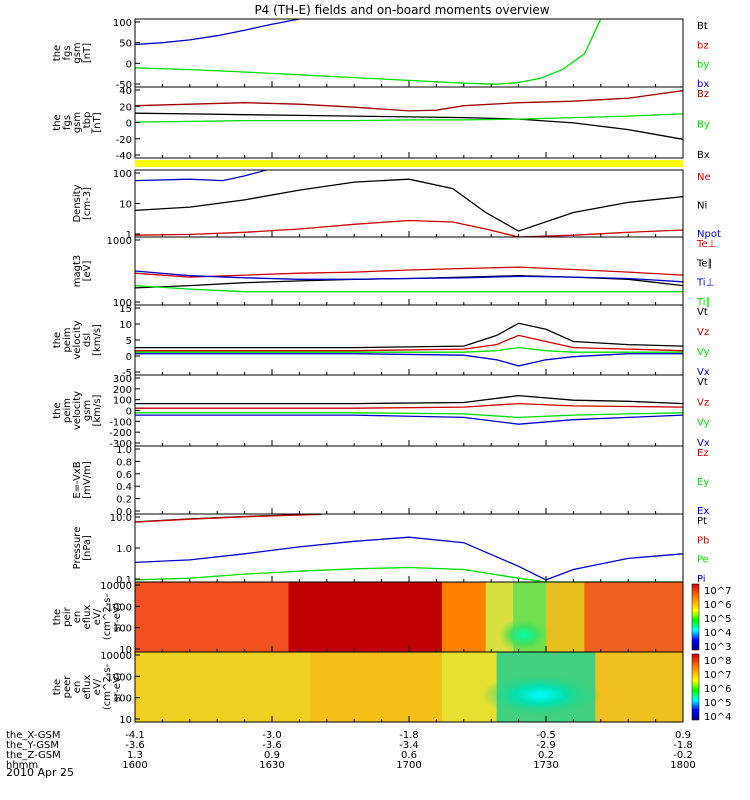 The height and width of the screenshot is (800, 750). What do you see at coordinates (703, 155) in the screenshot?
I see `legend-entry: Bx` at bounding box center [703, 155].